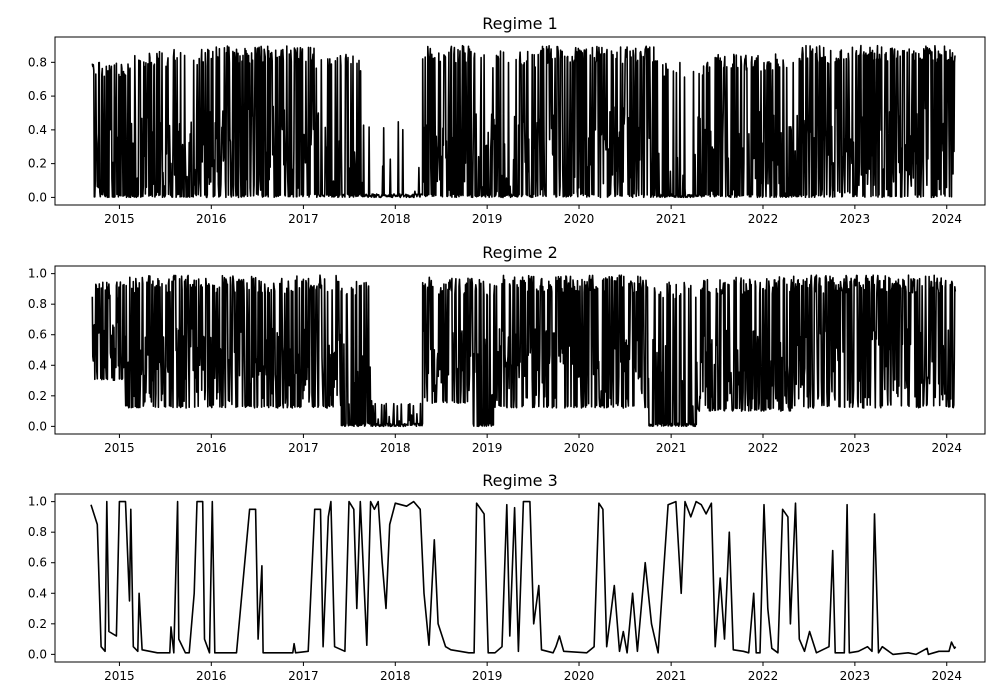 This screenshot has width=1000, height=700. I want to click on chart-title: Regime 2, so click(520, 252).